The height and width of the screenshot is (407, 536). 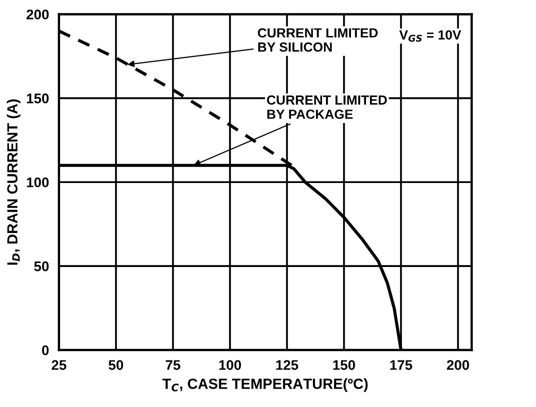 I want to click on y-tick-label: 50, so click(x=41, y=266).